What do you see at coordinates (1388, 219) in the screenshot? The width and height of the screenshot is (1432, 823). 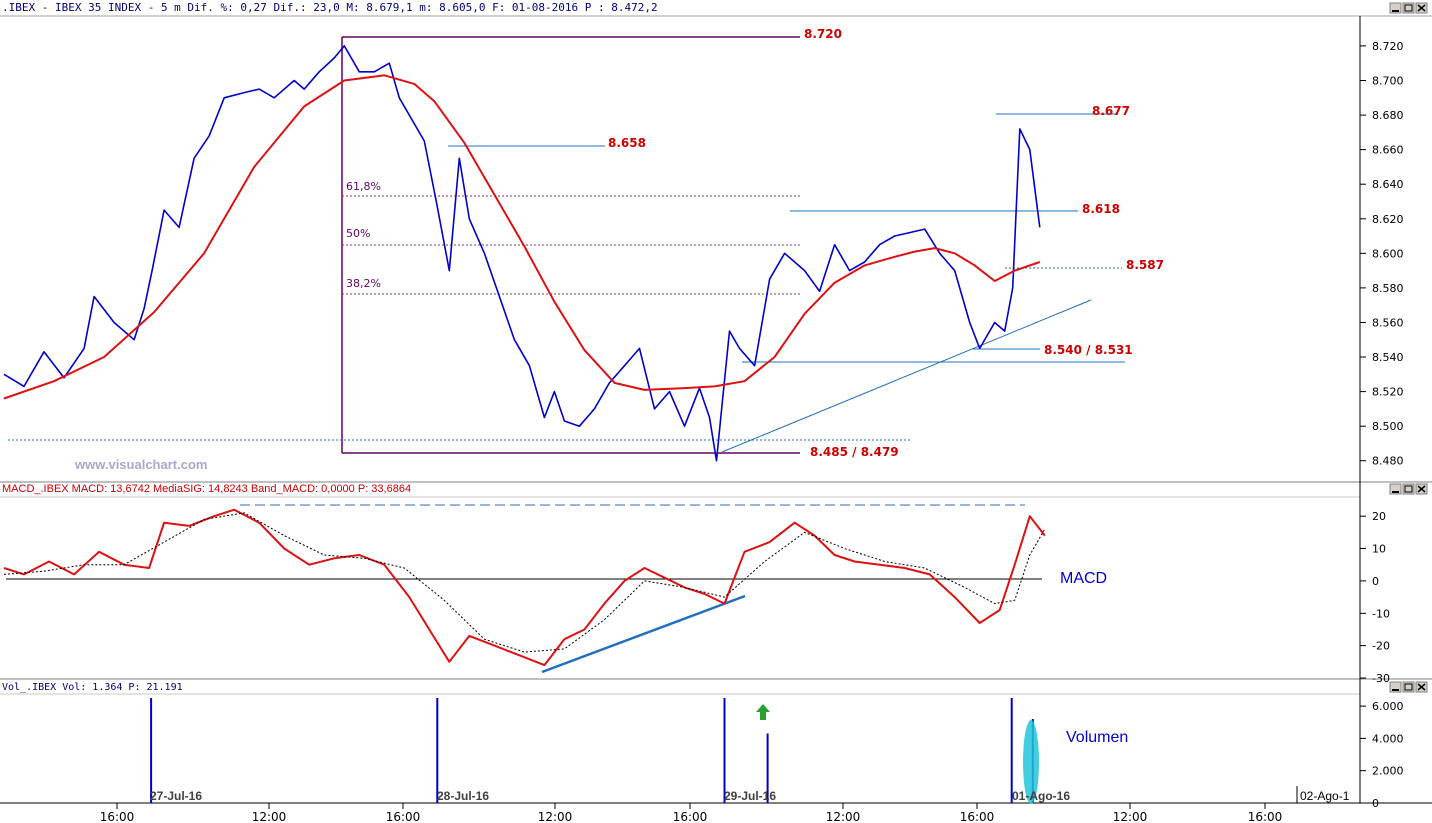 I see `y-tick-label: 8.620` at bounding box center [1388, 219].